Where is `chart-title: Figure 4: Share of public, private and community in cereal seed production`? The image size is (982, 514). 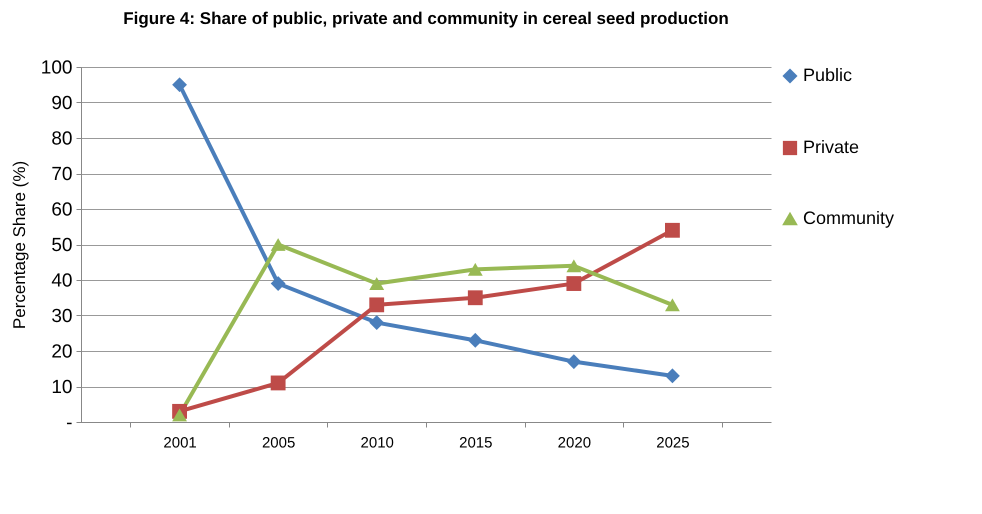
chart-title: Figure 4: Share of public, private and community in cereal seed production is located at coordinates (426, 18).